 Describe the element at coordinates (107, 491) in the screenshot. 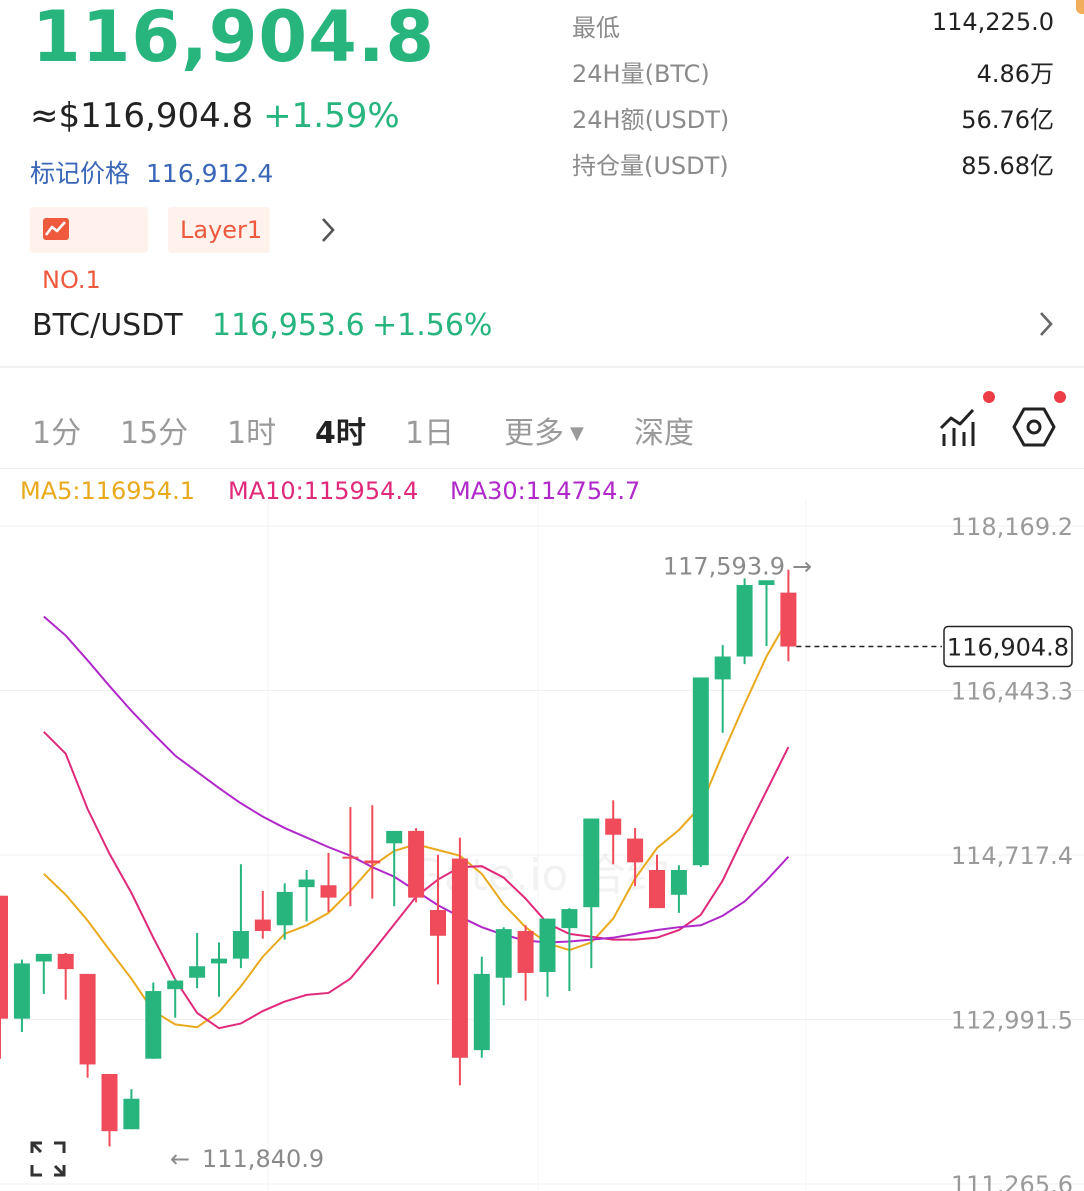

I see `ma5-label: MA5:116954.1` at that location.